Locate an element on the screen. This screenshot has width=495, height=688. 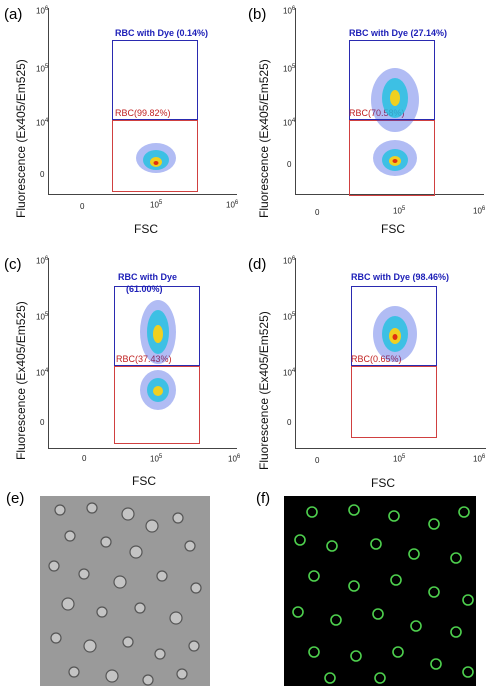
gate-bottom-label: RBC(37.43%) is located at coordinates (144, 359).